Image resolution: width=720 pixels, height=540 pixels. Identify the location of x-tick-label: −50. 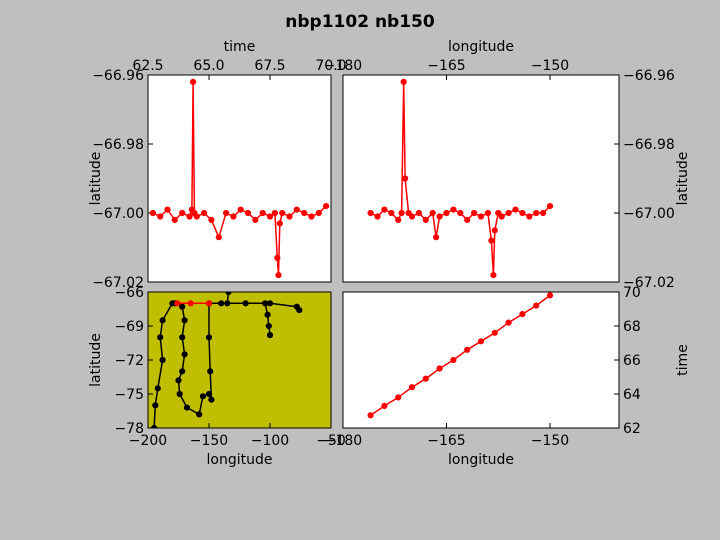
(331, 441).